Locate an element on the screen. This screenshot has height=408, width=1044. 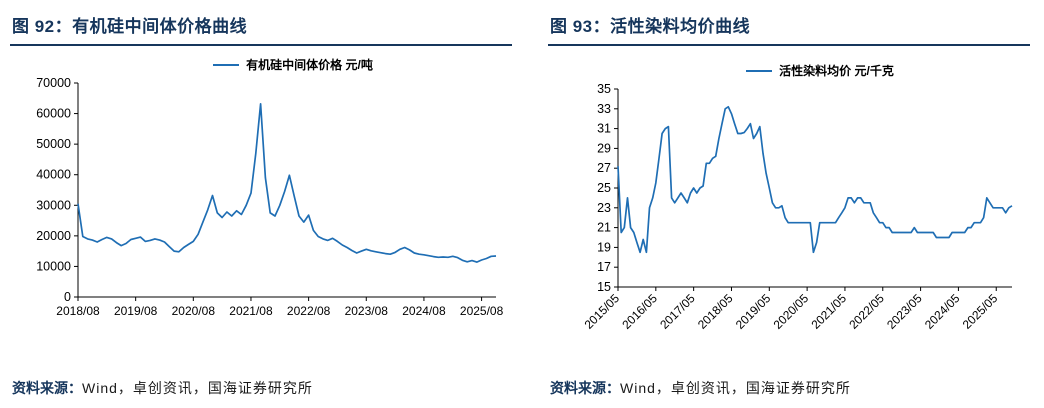
legend-label: 有机硅中间体价格 元/吨 is located at coordinates (309, 65).